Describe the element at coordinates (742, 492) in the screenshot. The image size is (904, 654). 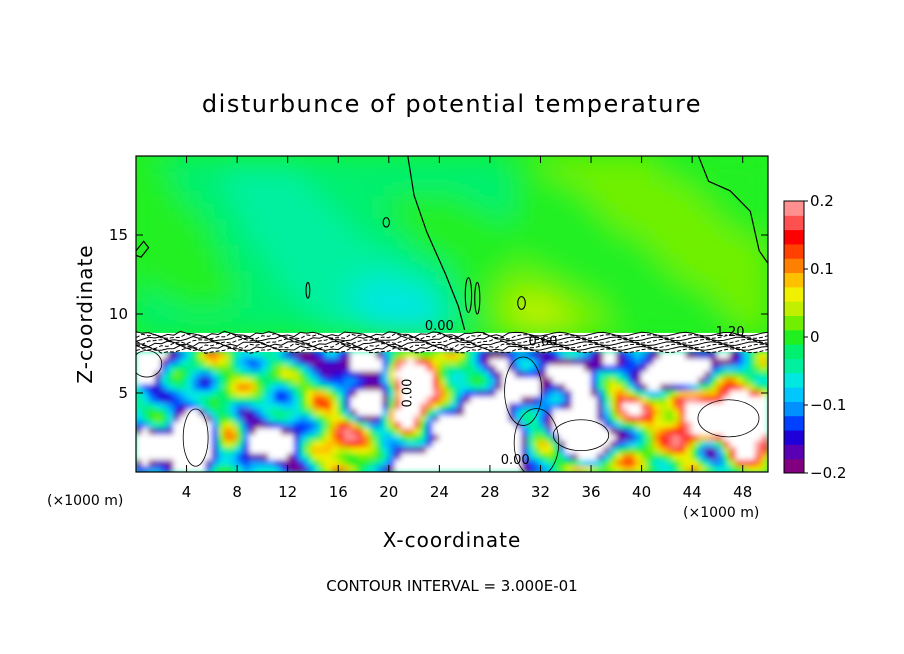
I see `x-tick-label: 48` at that location.